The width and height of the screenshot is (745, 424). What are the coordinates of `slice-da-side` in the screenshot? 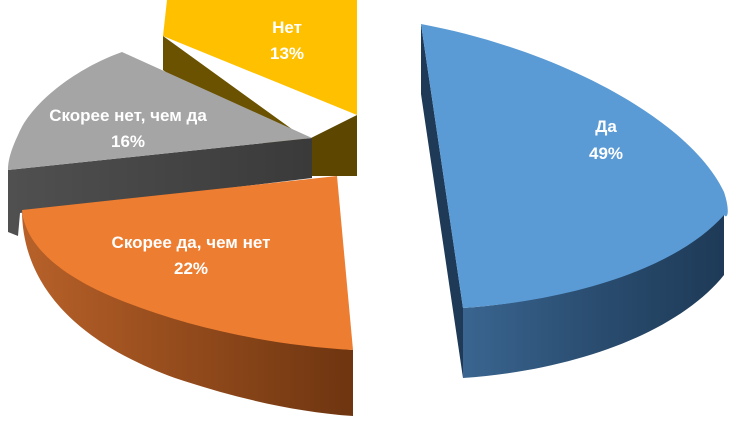 It's located at (593, 291).